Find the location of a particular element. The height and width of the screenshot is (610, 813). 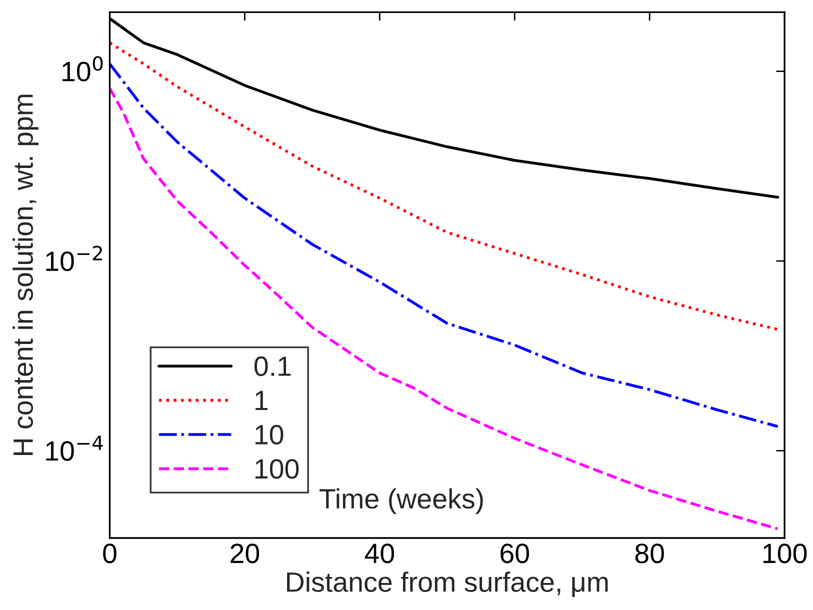

annotation: Time (weeks) is located at coordinates (401, 501).